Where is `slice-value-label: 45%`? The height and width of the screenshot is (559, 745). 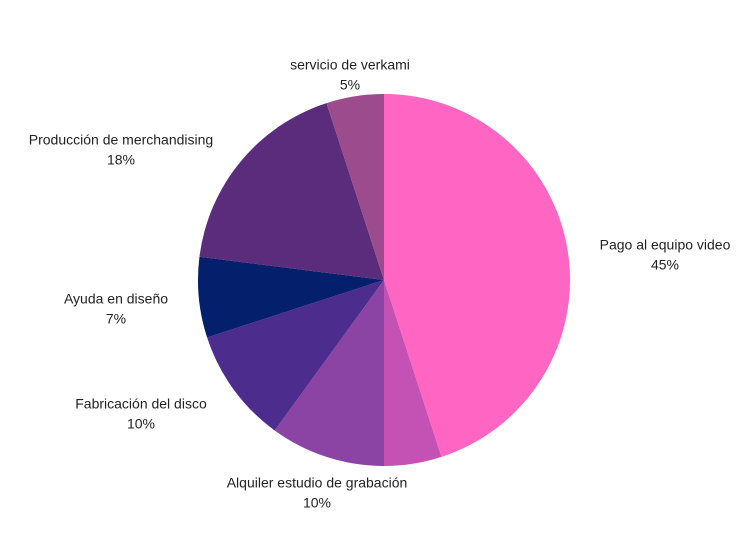 slice-value-label: 45% is located at coordinates (665, 265).